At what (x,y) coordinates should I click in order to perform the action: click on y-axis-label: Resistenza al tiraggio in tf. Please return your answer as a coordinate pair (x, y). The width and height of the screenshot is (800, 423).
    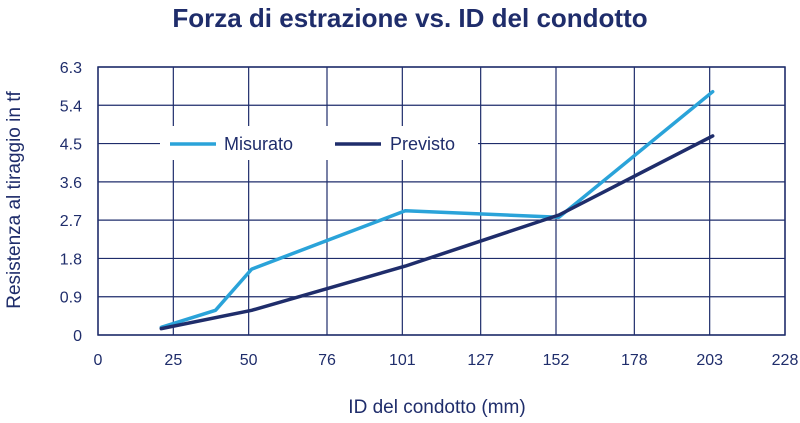
    Looking at the image, I should click on (14, 200).